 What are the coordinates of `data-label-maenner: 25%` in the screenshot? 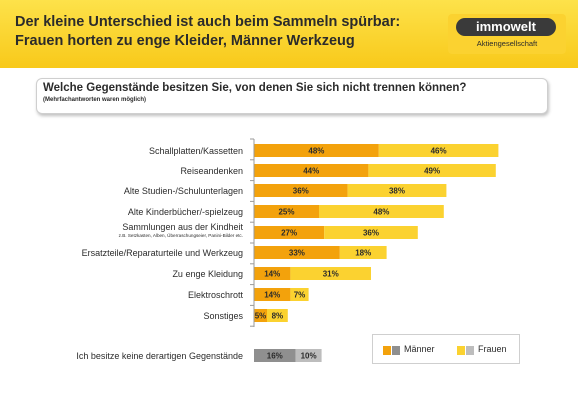 It's located at (286, 212).